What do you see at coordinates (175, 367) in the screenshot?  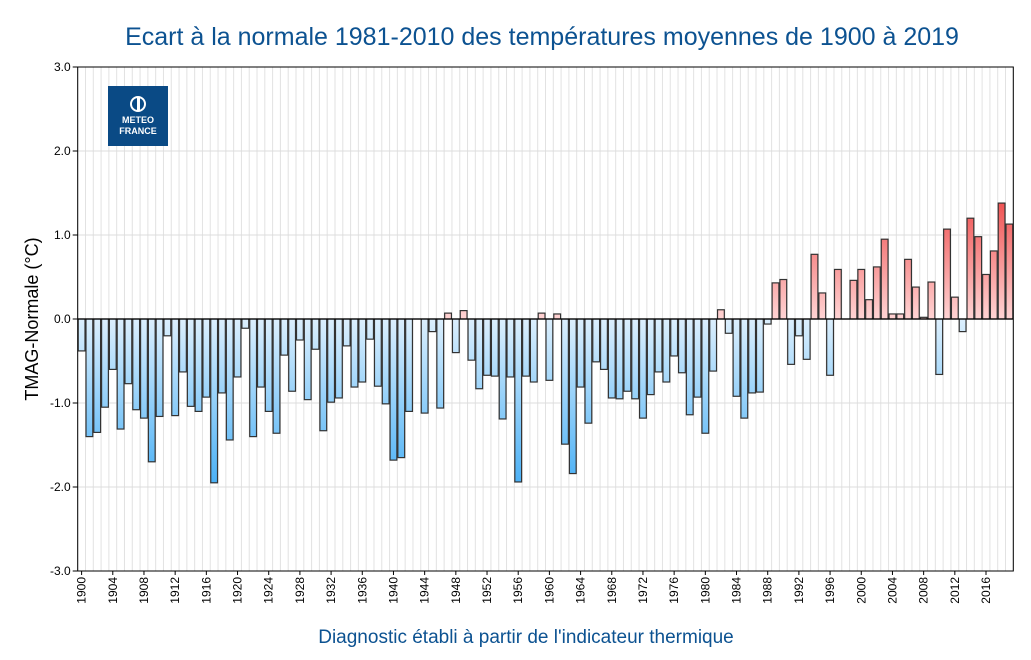 I see `bar-1912` at bounding box center [175, 367].